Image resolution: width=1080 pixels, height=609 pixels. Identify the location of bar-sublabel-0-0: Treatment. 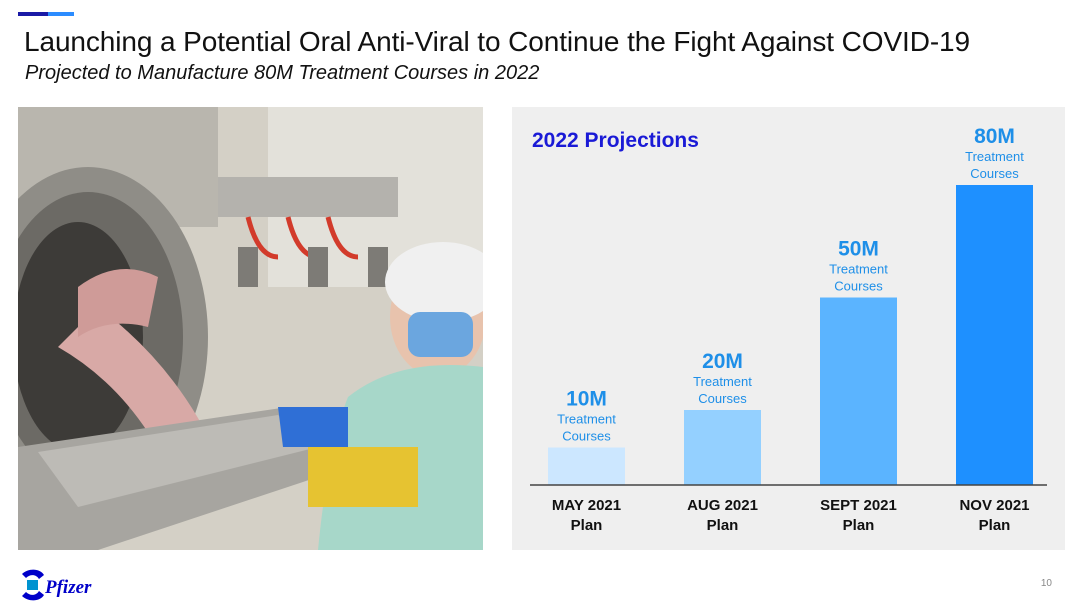
(586, 419).